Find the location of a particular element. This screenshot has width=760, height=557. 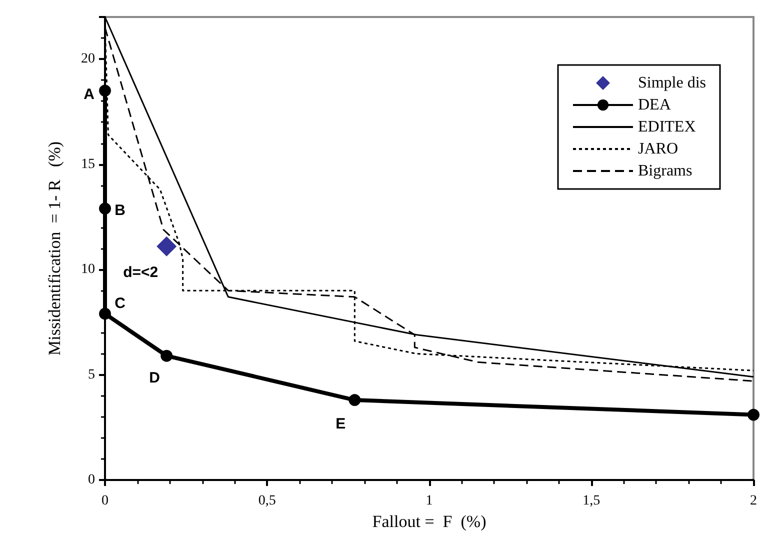

annotation: C is located at coordinates (120, 303).